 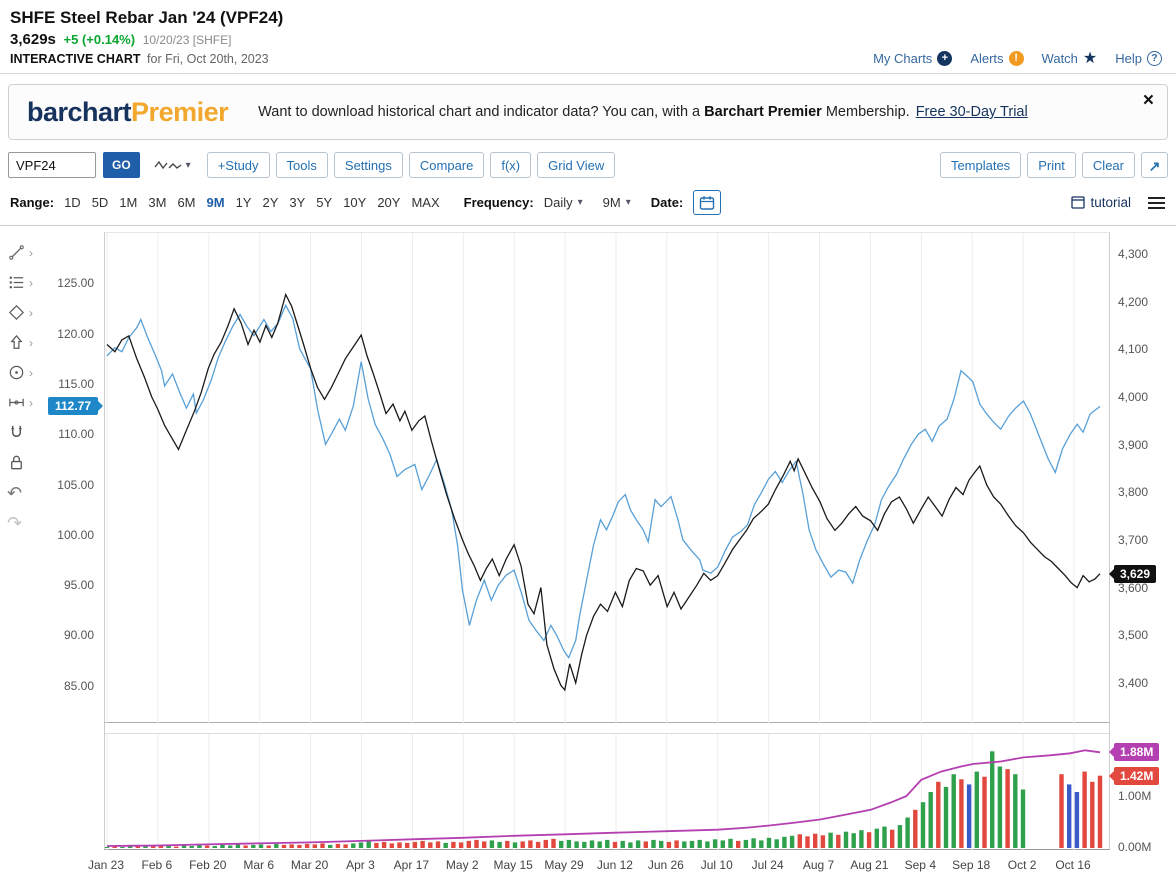 What do you see at coordinates (301, 165) in the screenshot?
I see `toolbar-tools-button: Tools` at bounding box center [301, 165].